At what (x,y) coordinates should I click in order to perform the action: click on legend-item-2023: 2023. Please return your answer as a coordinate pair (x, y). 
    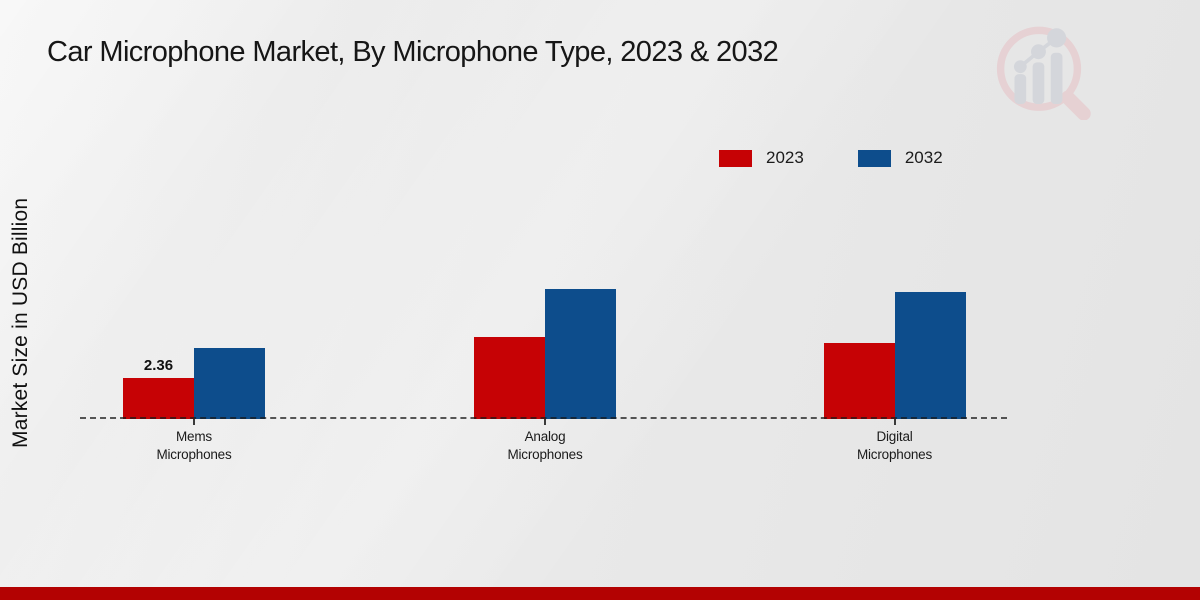
    Looking at the image, I should click on (761, 158).